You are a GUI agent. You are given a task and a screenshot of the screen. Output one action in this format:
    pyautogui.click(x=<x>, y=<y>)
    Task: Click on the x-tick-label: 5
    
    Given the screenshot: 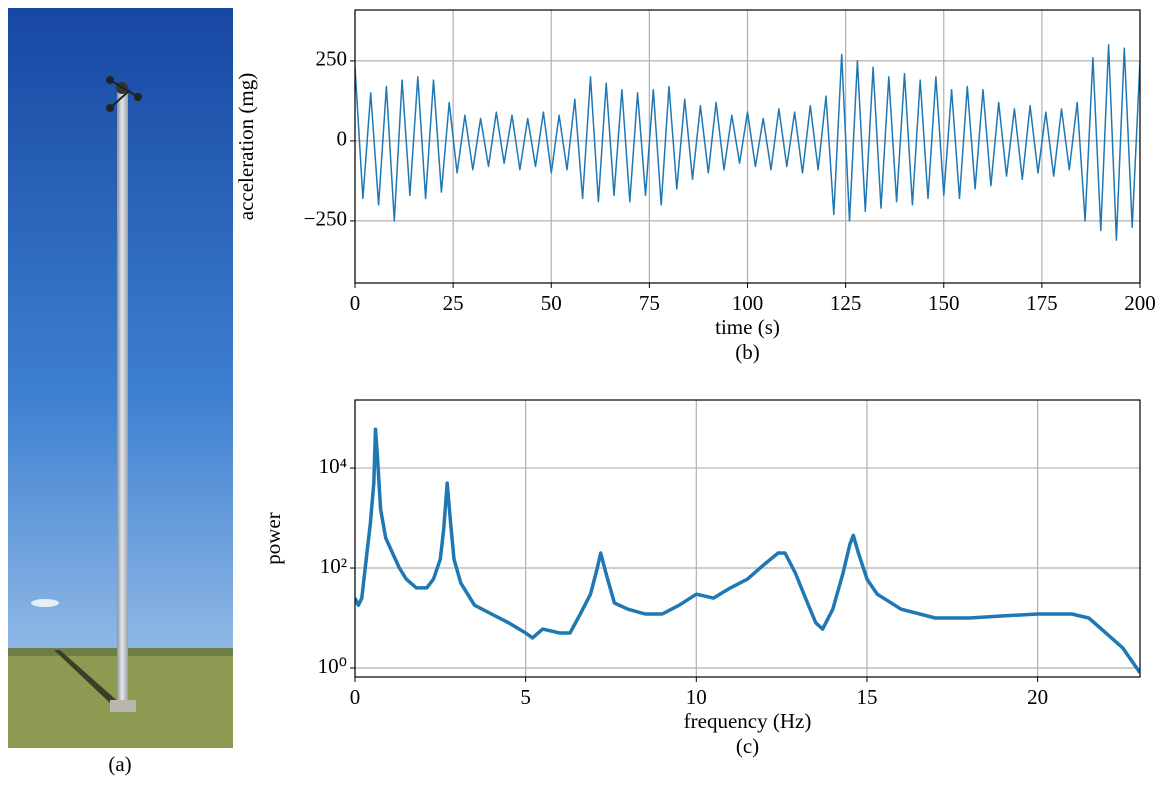 What is the action you would take?
    pyautogui.click(x=525, y=697)
    